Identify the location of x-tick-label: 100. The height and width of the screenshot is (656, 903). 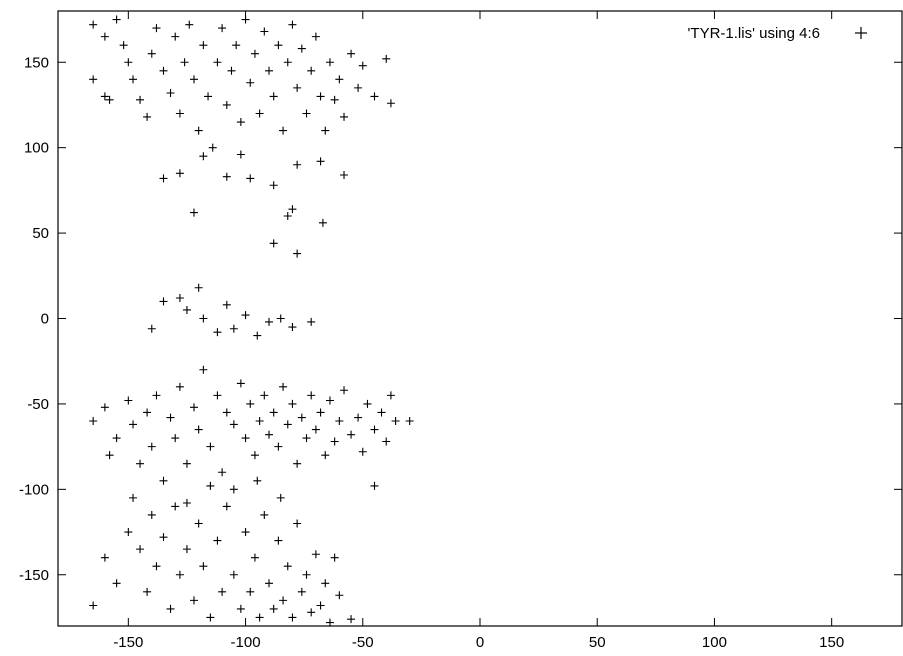
(714, 642).